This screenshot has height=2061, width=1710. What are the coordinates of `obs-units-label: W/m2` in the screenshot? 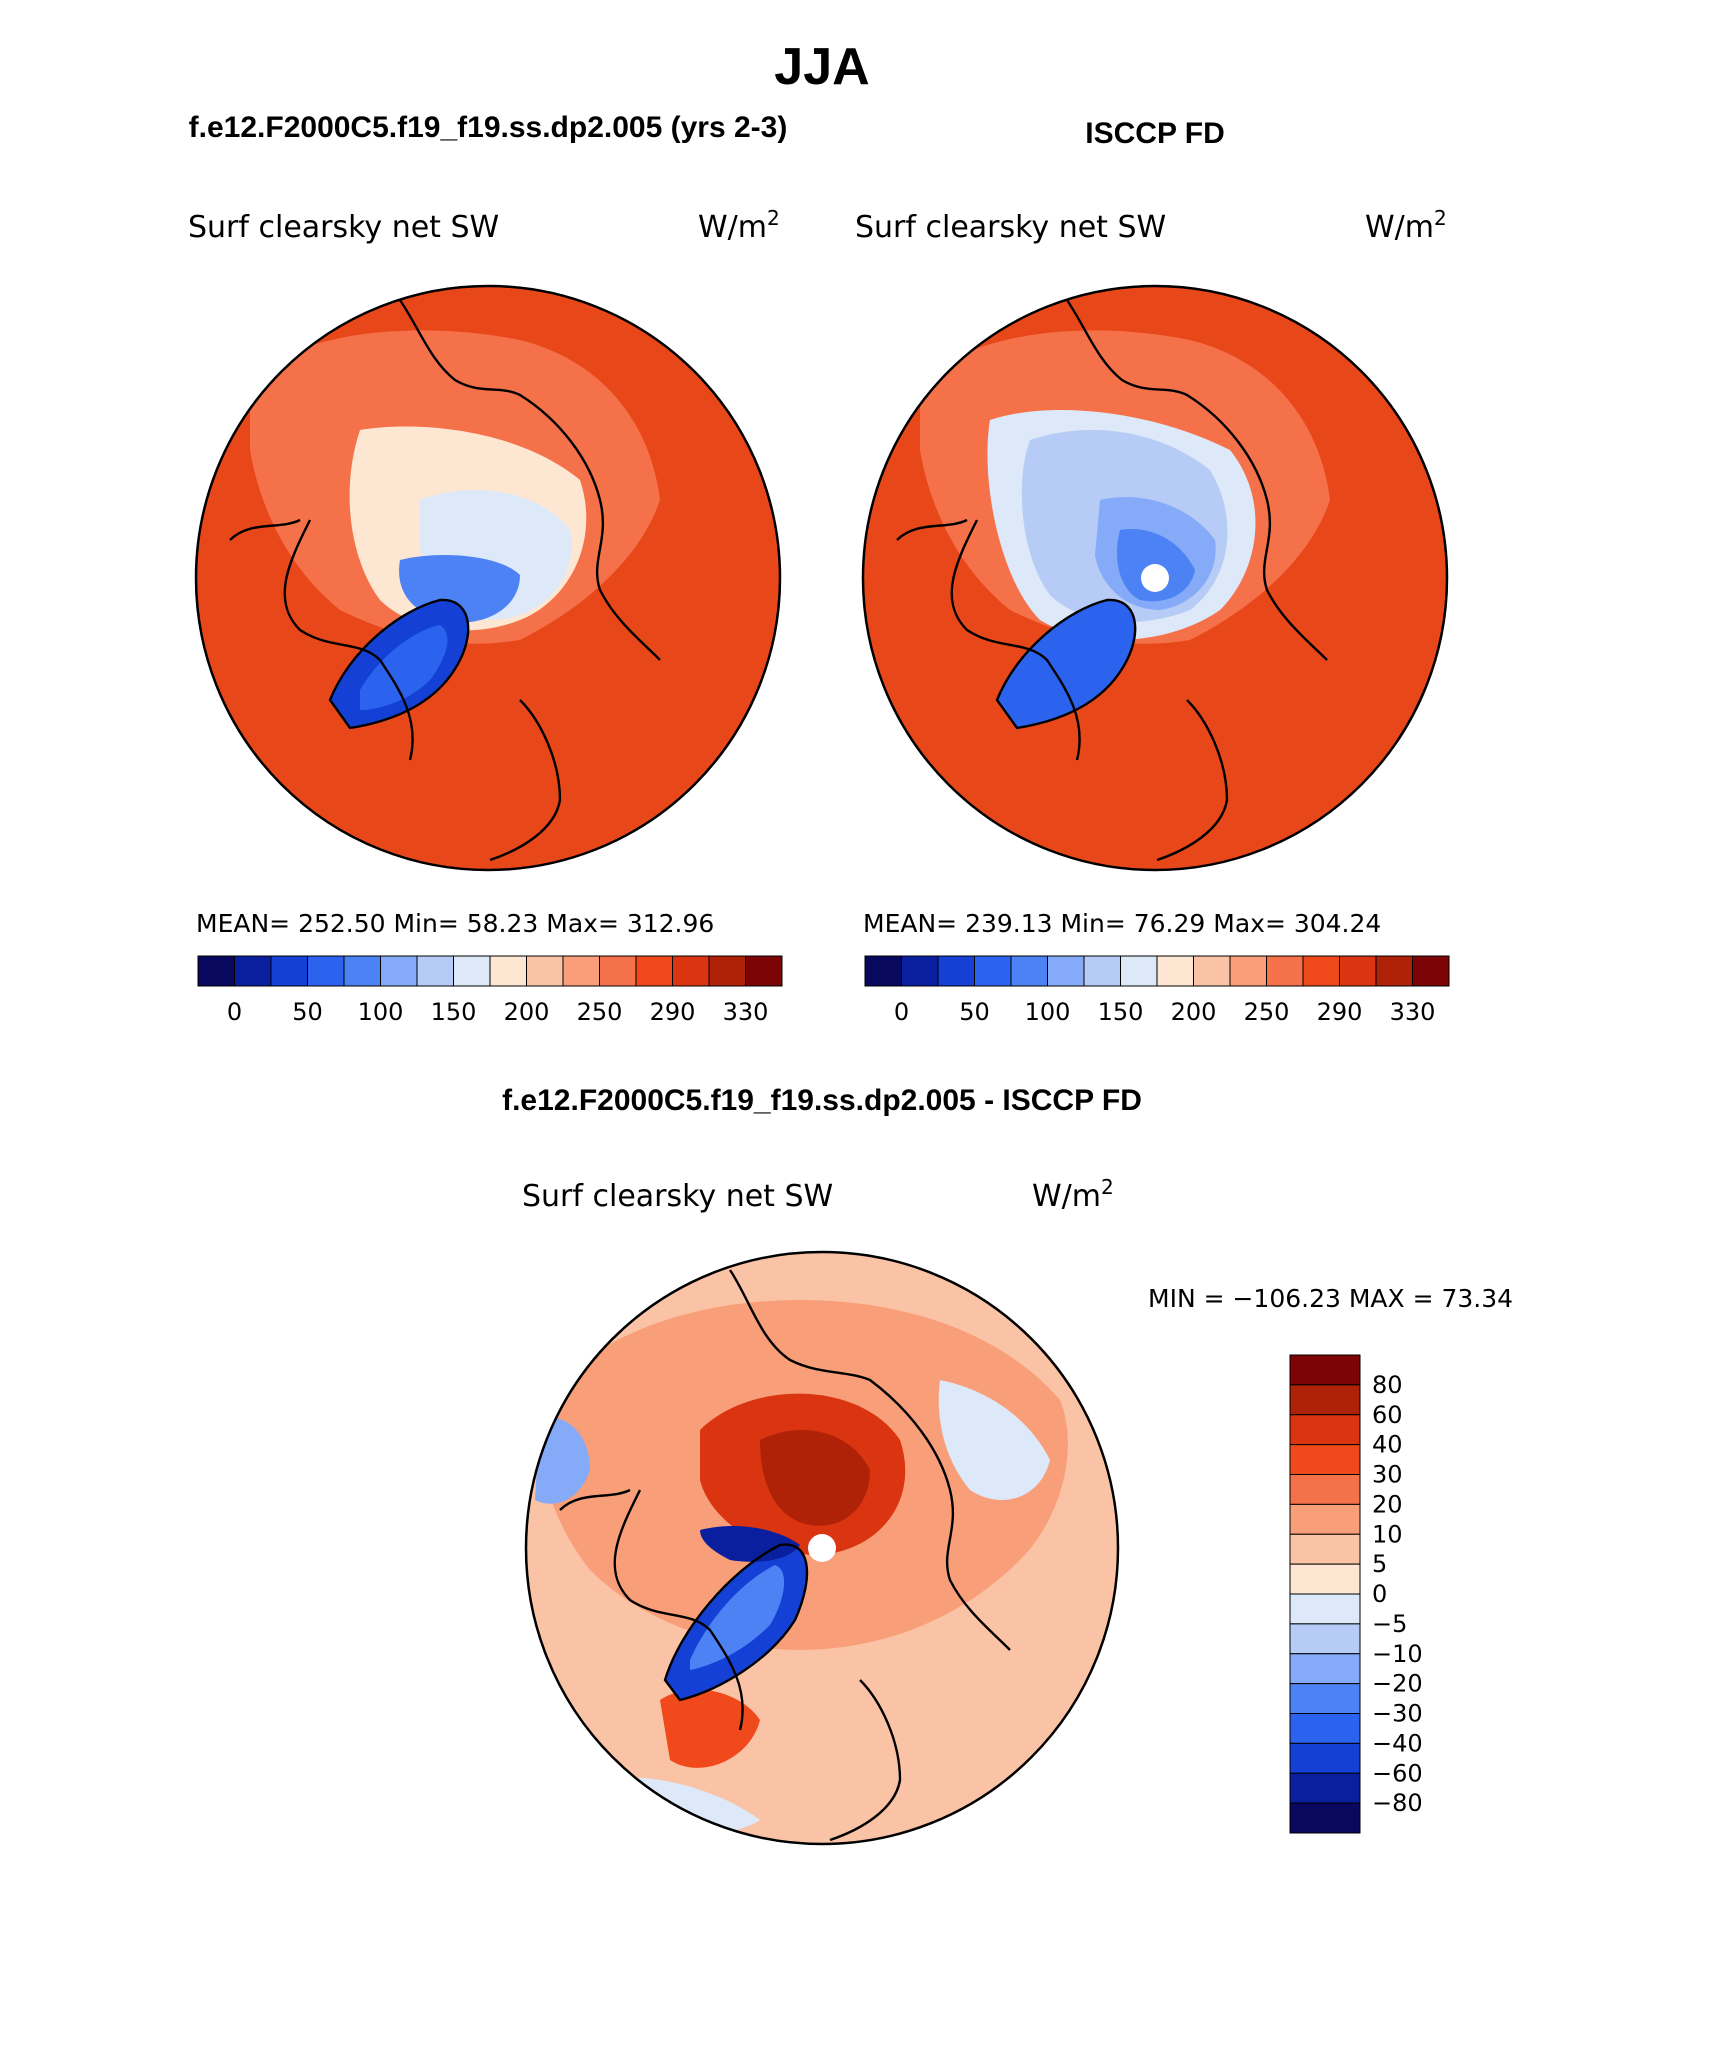 It's located at (1406, 225).